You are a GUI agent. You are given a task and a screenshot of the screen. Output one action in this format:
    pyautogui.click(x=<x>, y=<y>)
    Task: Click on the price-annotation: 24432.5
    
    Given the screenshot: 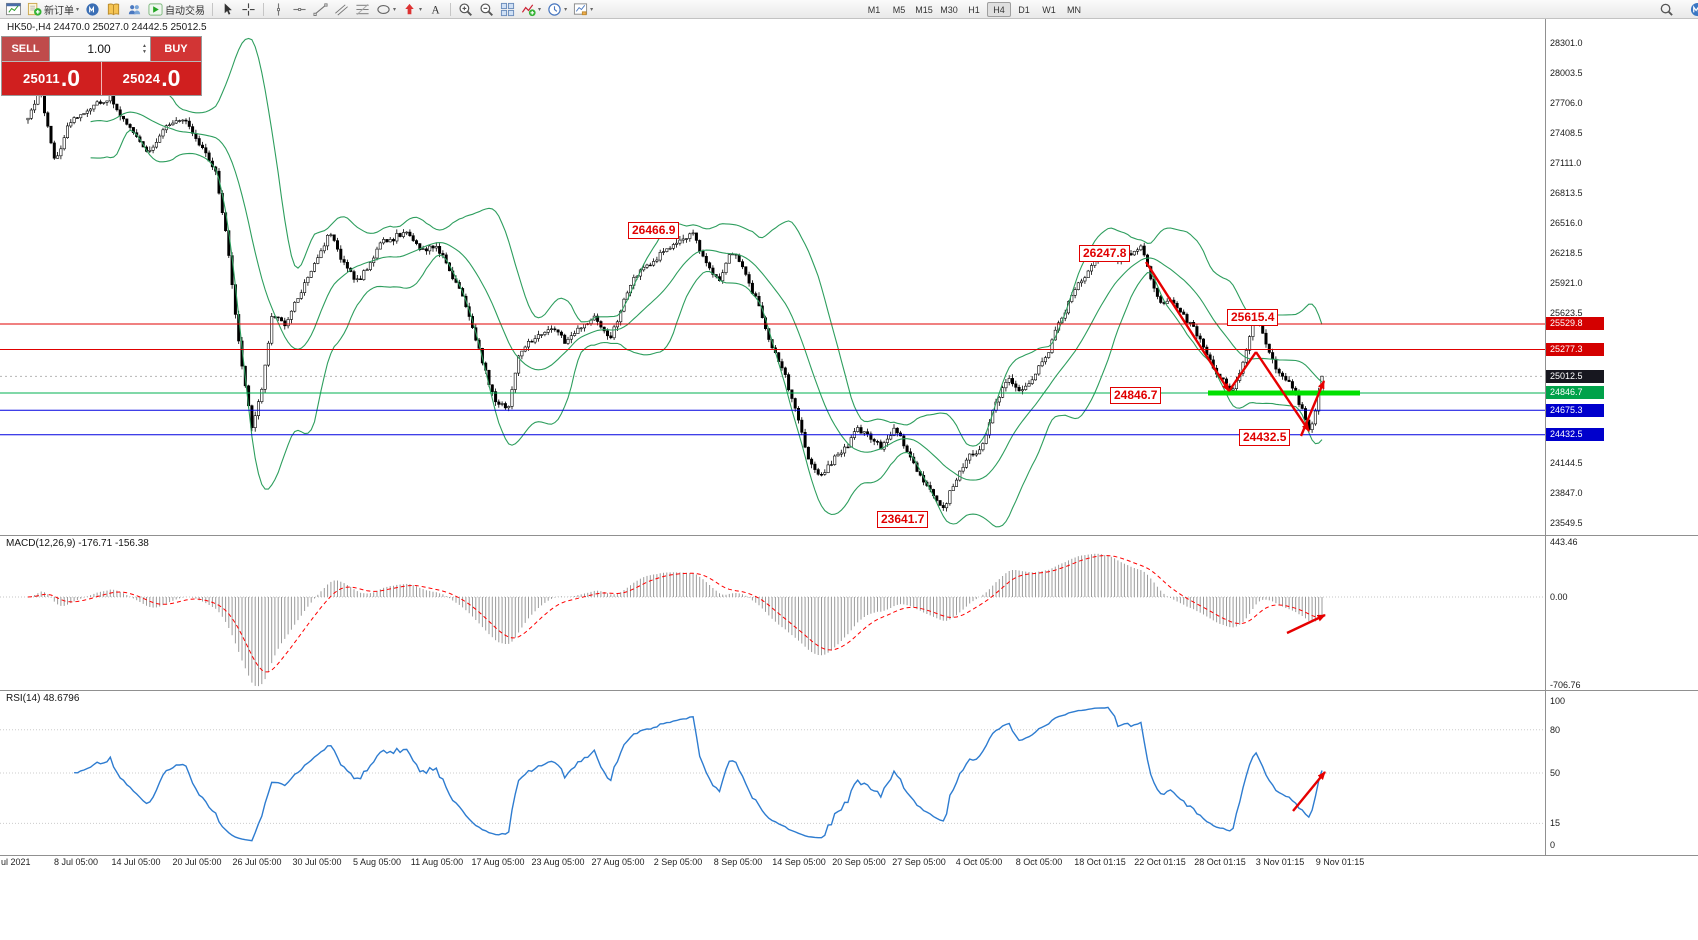 What is the action you would take?
    pyautogui.click(x=1265, y=437)
    